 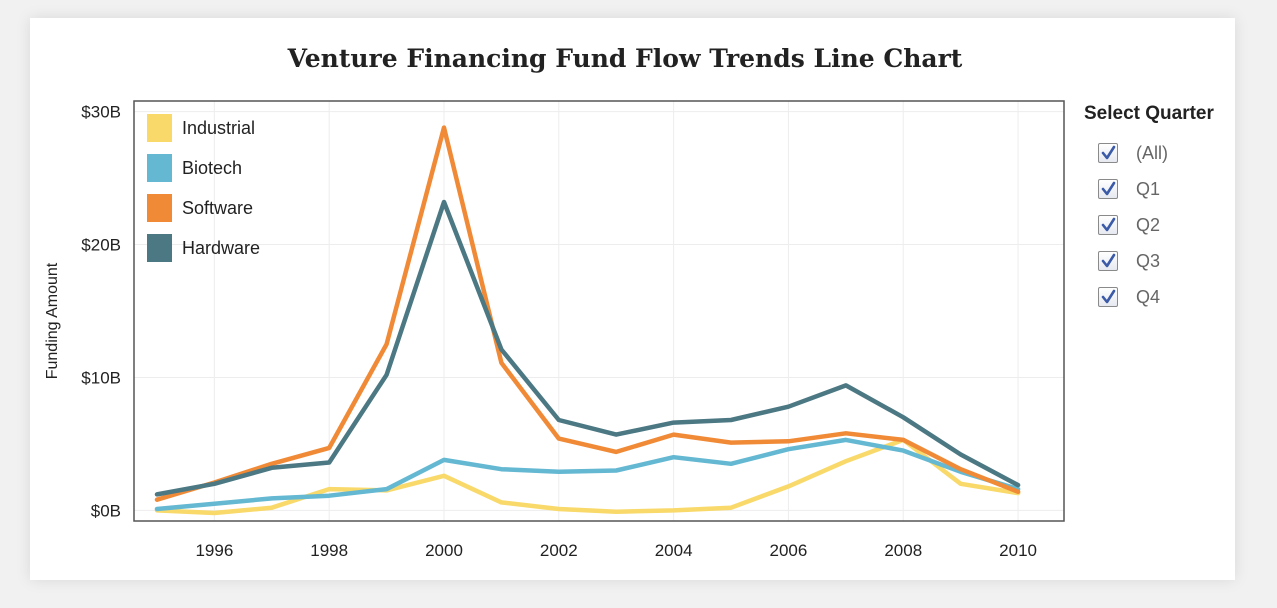 What do you see at coordinates (214, 550) in the screenshot?
I see `x-tick-label: 1996` at bounding box center [214, 550].